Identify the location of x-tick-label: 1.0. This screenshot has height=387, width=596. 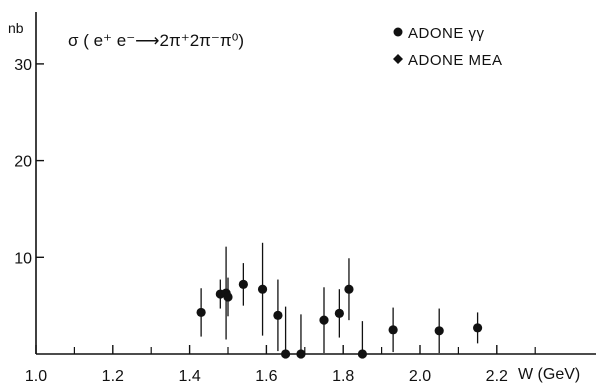
(36, 376).